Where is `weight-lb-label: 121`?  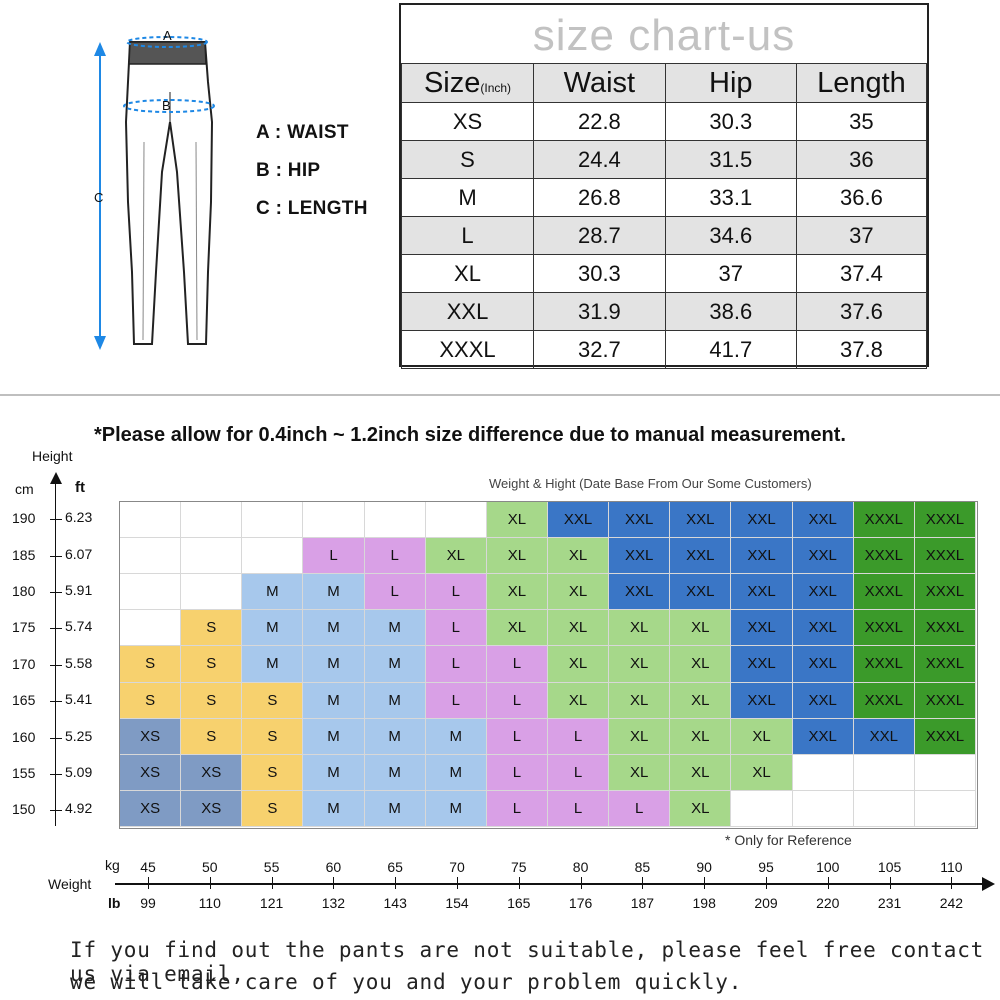 weight-lb-label: 121 is located at coordinates (271, 903).